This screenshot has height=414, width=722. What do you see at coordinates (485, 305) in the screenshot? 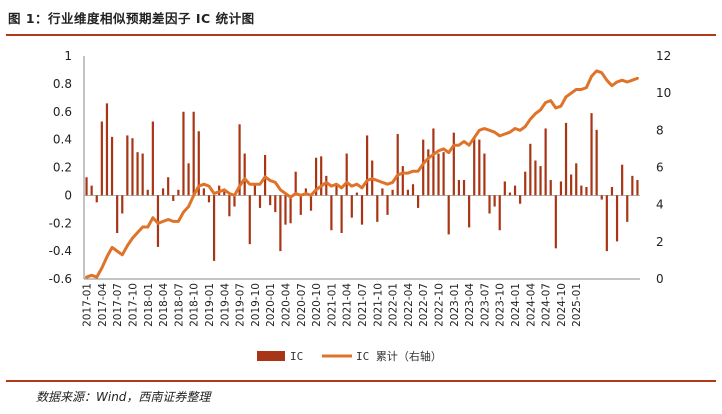
I see `x-tick-label: 2023-07` at bounding box center [485, 305].